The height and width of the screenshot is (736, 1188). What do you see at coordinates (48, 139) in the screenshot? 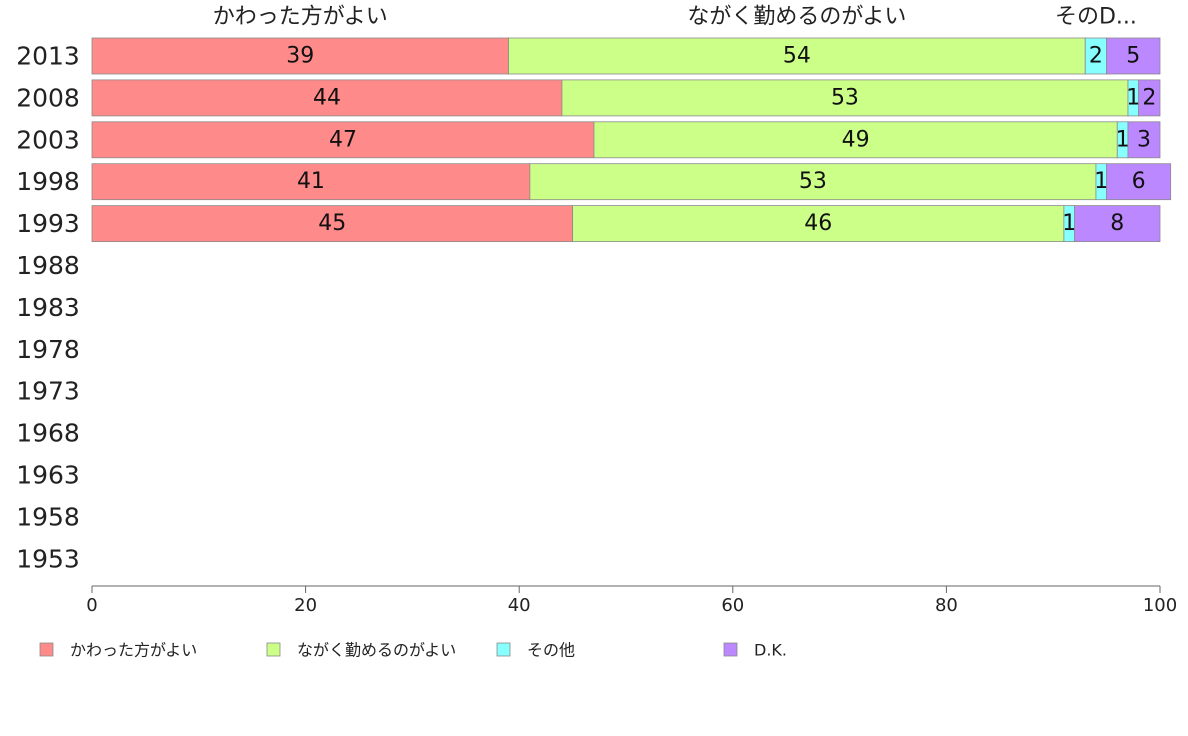
I see `year-label-2003: 2003` at bounding box center [48, 139].